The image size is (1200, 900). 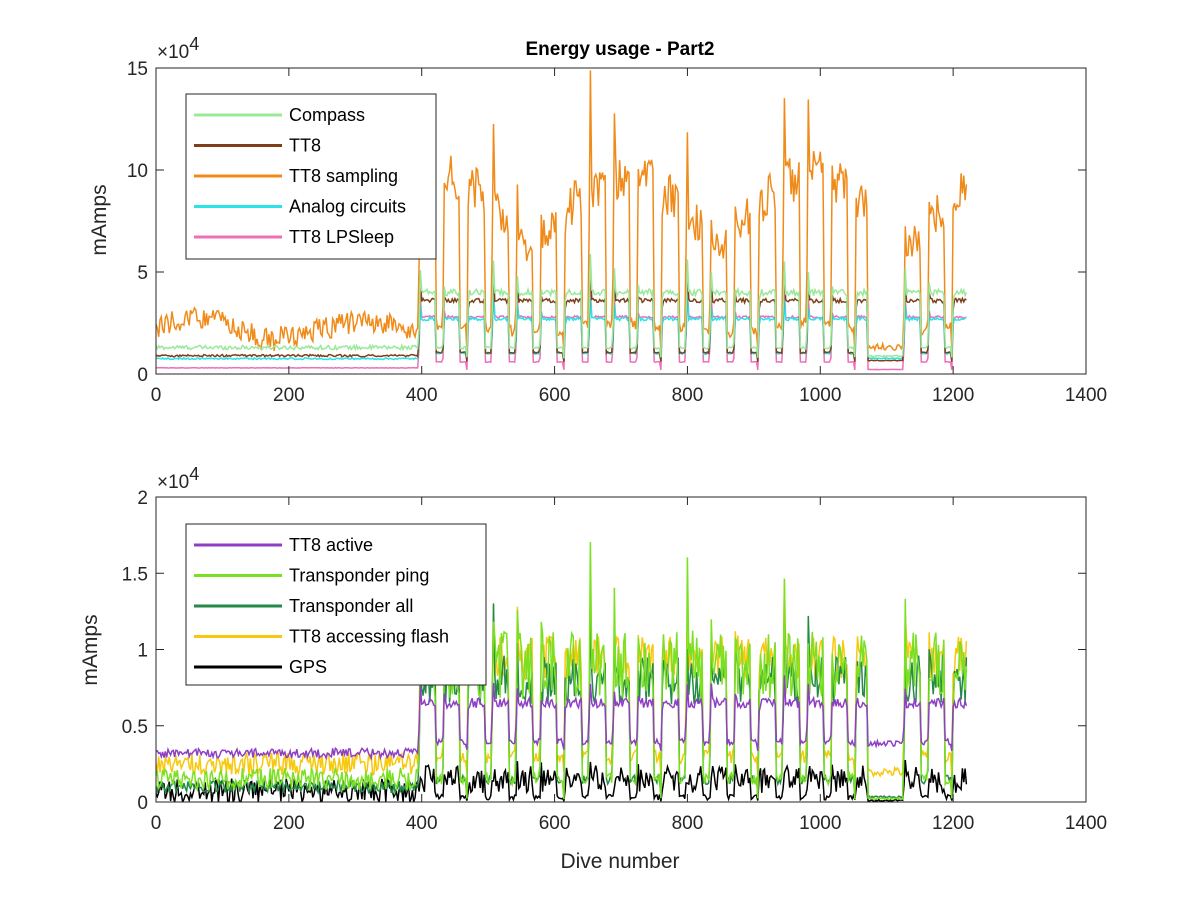 I want to click on legend-label: Transponder all, so click(x=351, y=606).